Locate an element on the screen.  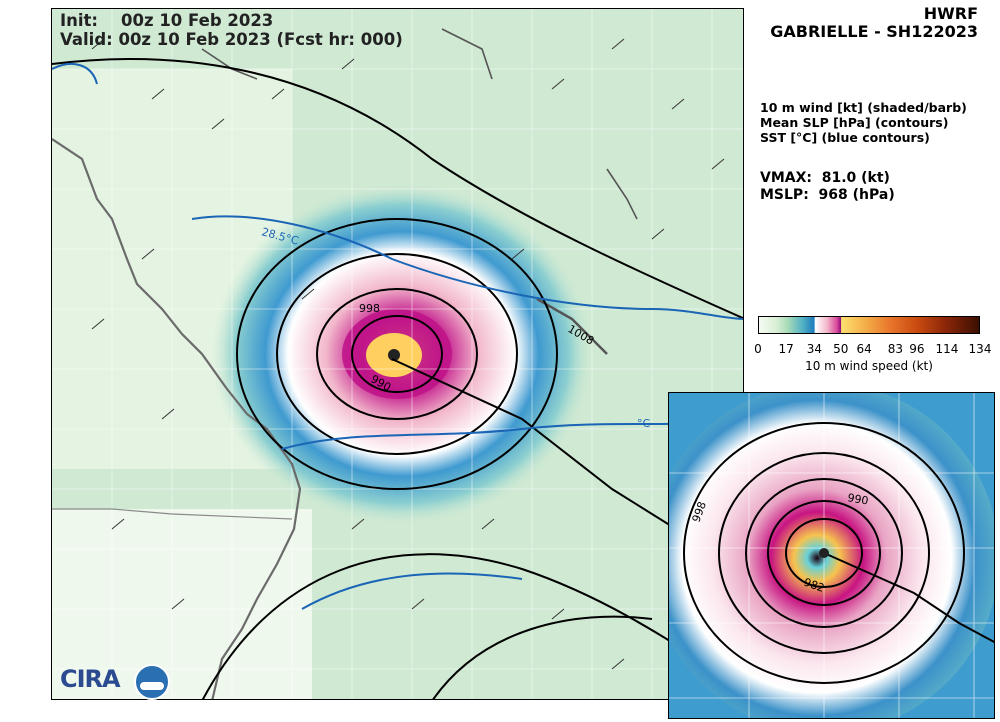
inset-map: 998 990 982 is located at coordinates (831, 555).